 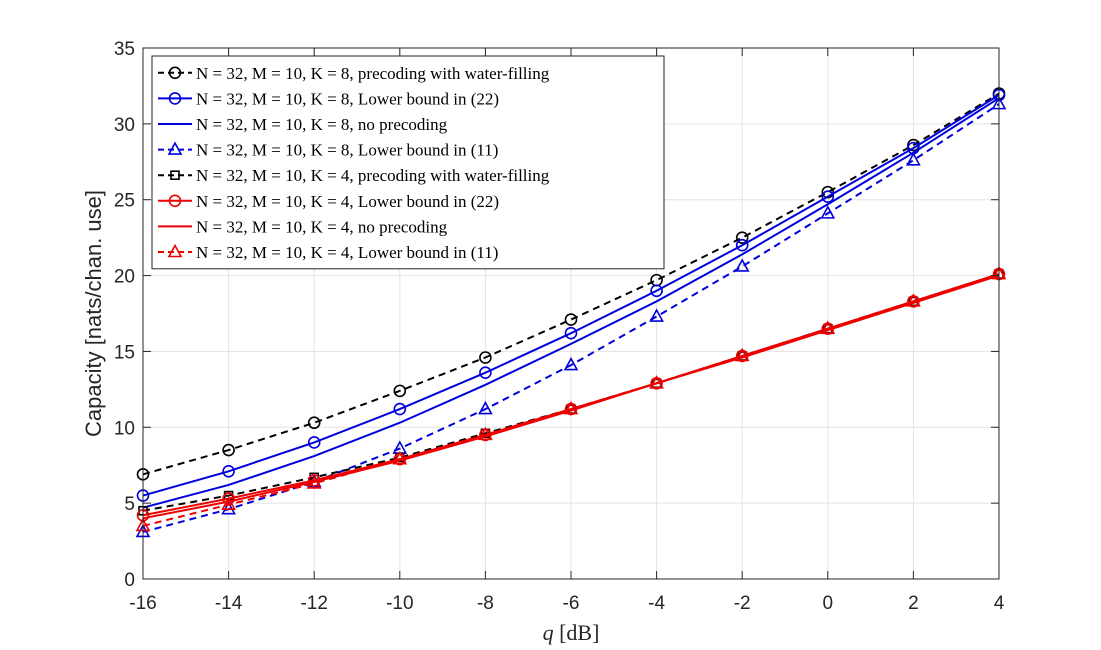 What do you see at coordinates (313, 603) in the screenshot?
I see `x-tick-label: -12` at bounding box center [313, 603].